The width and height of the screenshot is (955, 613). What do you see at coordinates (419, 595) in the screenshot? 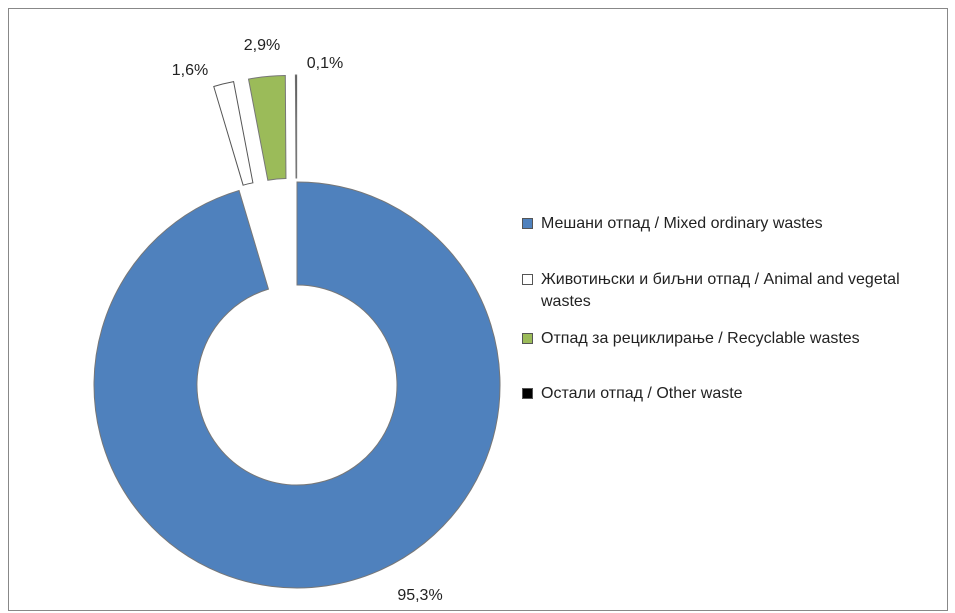
I see `data-label: 95,3%` at bounding box center [419, 595].